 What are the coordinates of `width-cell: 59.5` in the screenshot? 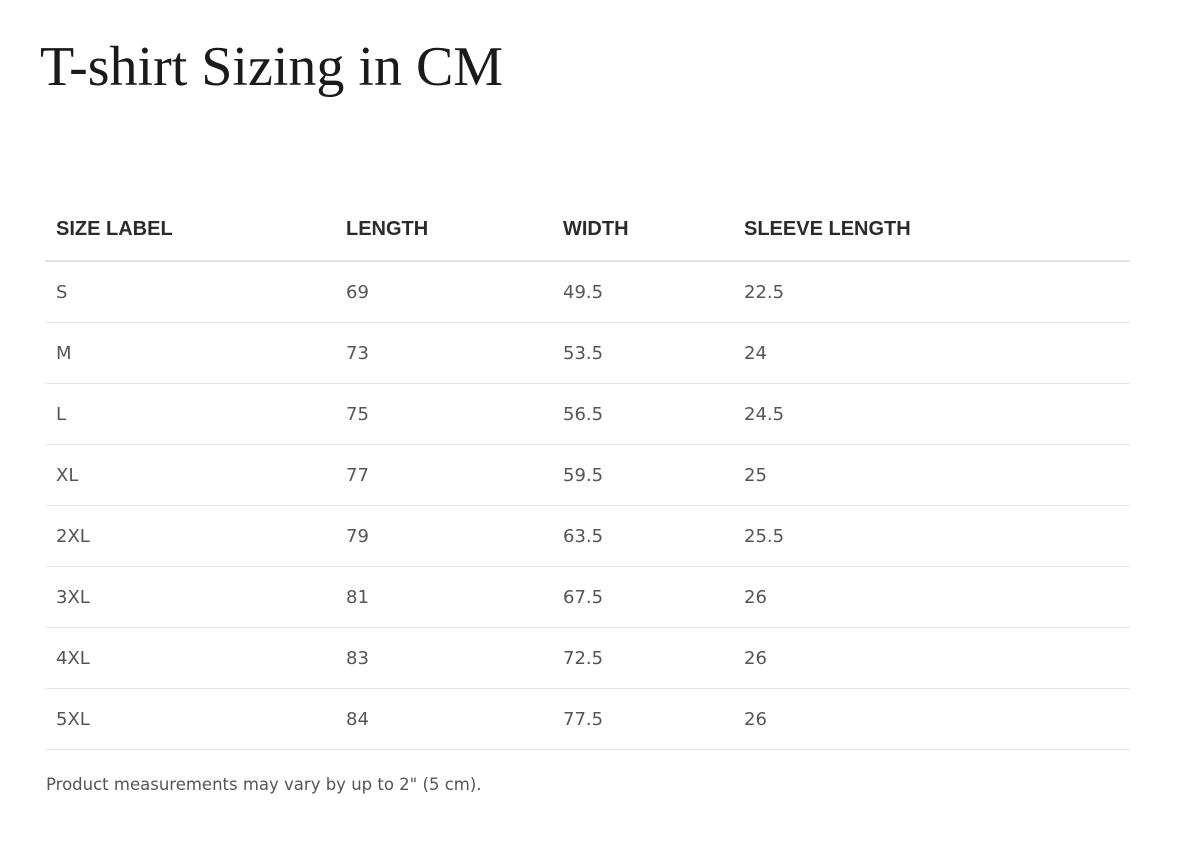 It's located at (642, 475).